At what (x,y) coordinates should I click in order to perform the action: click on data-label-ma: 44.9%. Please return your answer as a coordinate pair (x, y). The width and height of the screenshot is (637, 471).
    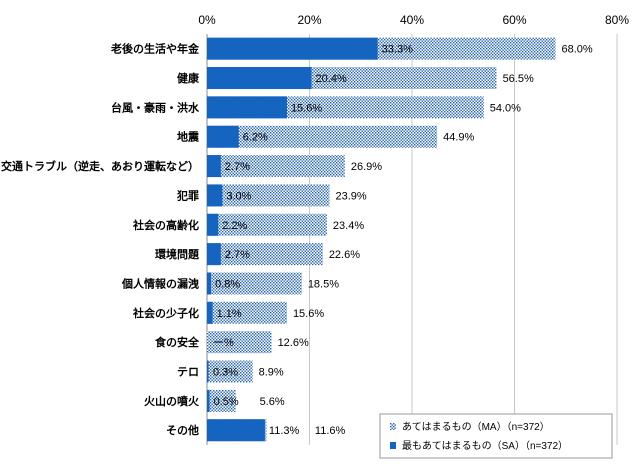
    Looking at the image, I should click on (458, 138).